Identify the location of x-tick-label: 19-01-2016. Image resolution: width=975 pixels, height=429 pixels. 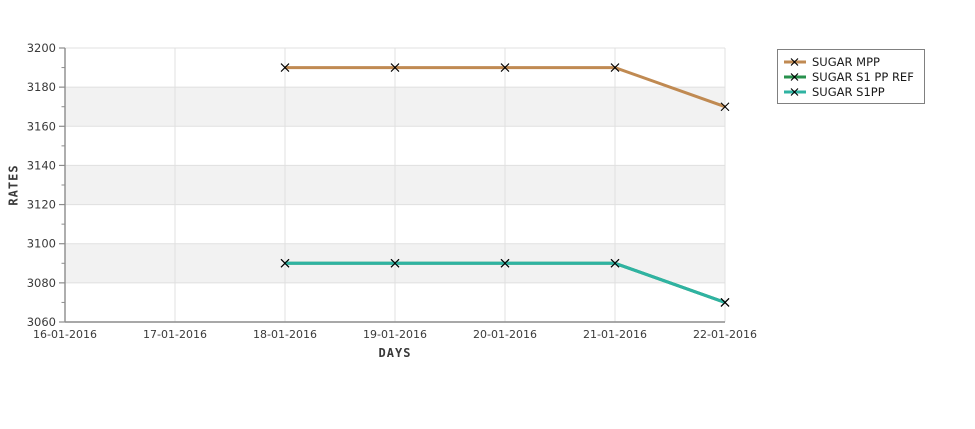
(395, 334).